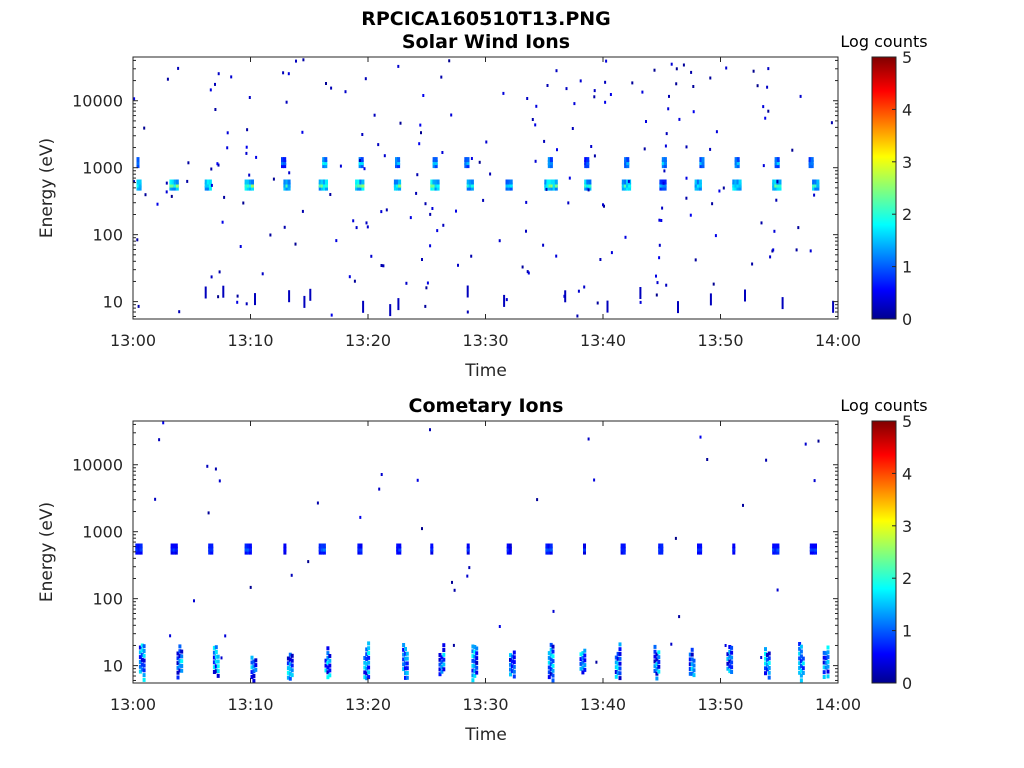 The width and height of the screenshot is (1024, 768). What do you see at coordinates (891, 188) in the screenshot?
I see `colorbar: 0 1 2 3 4 5` at bounding box center [891, 188].